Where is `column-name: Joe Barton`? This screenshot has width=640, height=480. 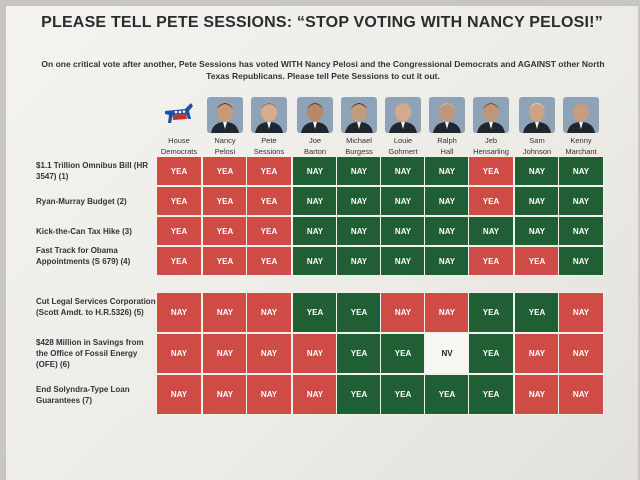 column-name: Joe Barton is located at coordinates (315, 146).